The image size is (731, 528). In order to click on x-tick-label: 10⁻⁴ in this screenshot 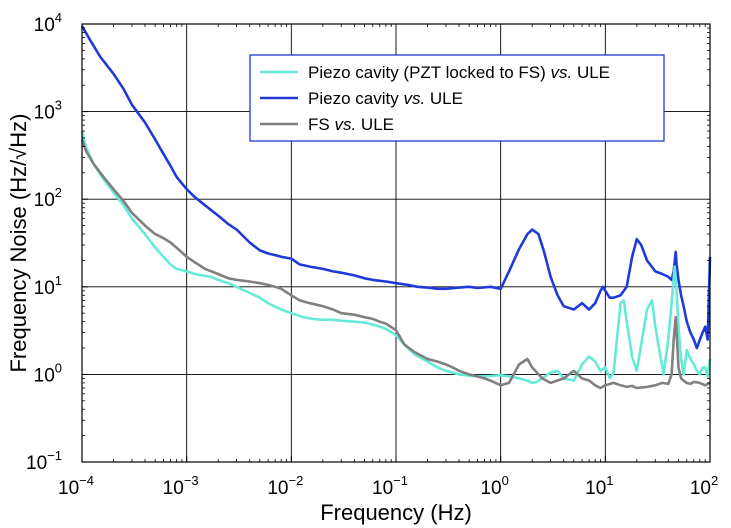, I will do `click(76, 486)`.